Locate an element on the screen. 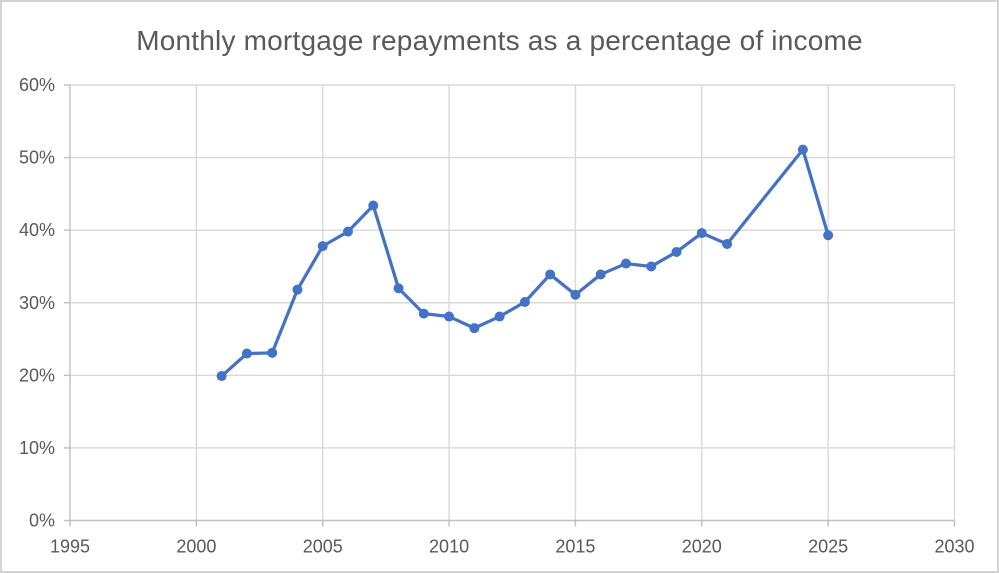 Image resolution: width=999 pixels, height=573 pixels. x-tick-label: 2010 is located at coordinates (449, 547).